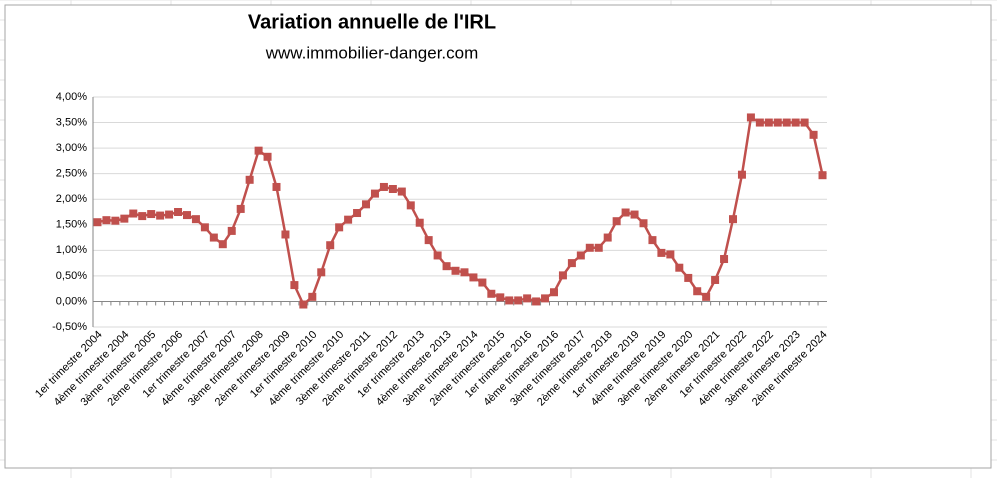  Describe the element at coordinates (71, 250) in the screenshot. I see `y-tick-label: 1,00%` at that location.